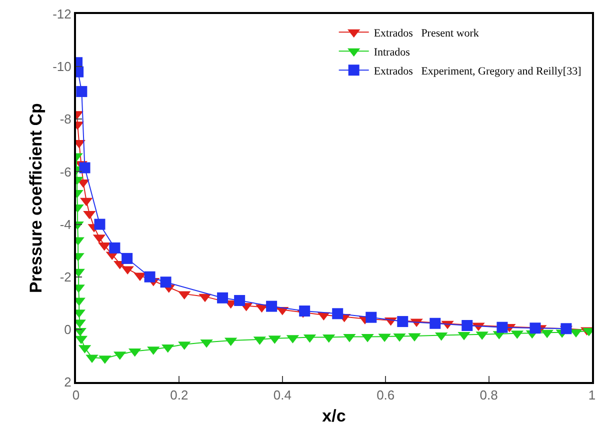  What do you see at coordinates (68, 329) in the screenshot?
I see `y-tick-label: 0` at bounding box center [68, 329].